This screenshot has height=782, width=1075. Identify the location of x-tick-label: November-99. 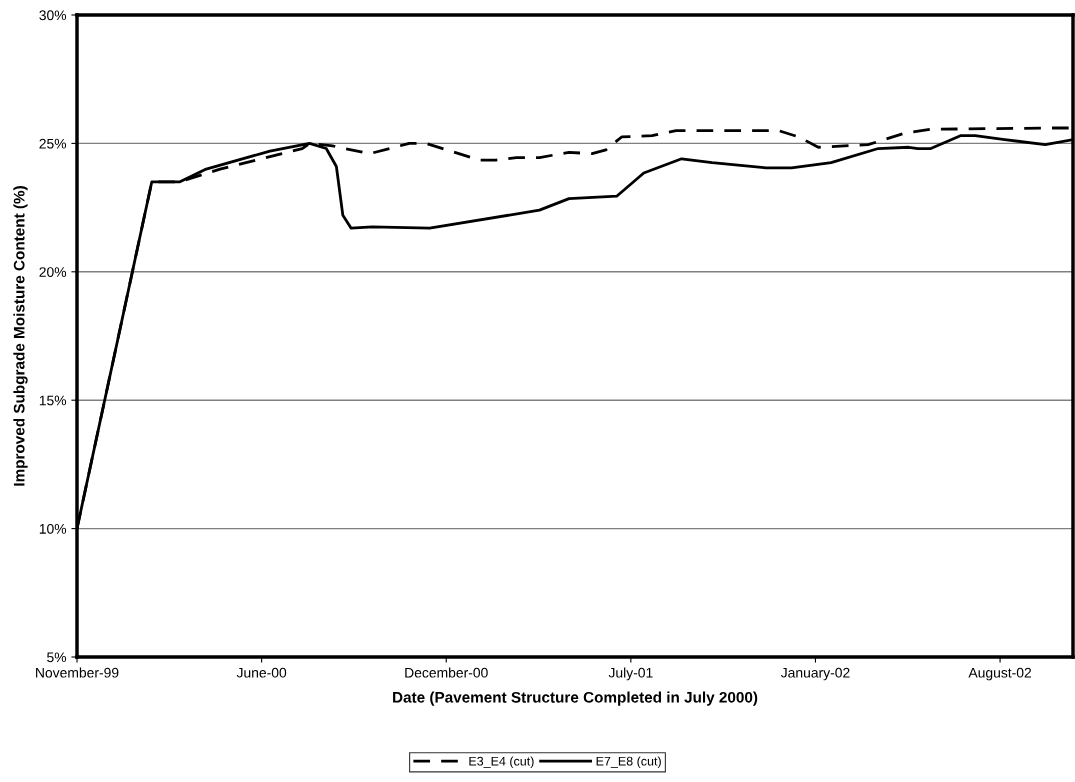
(77, 672).